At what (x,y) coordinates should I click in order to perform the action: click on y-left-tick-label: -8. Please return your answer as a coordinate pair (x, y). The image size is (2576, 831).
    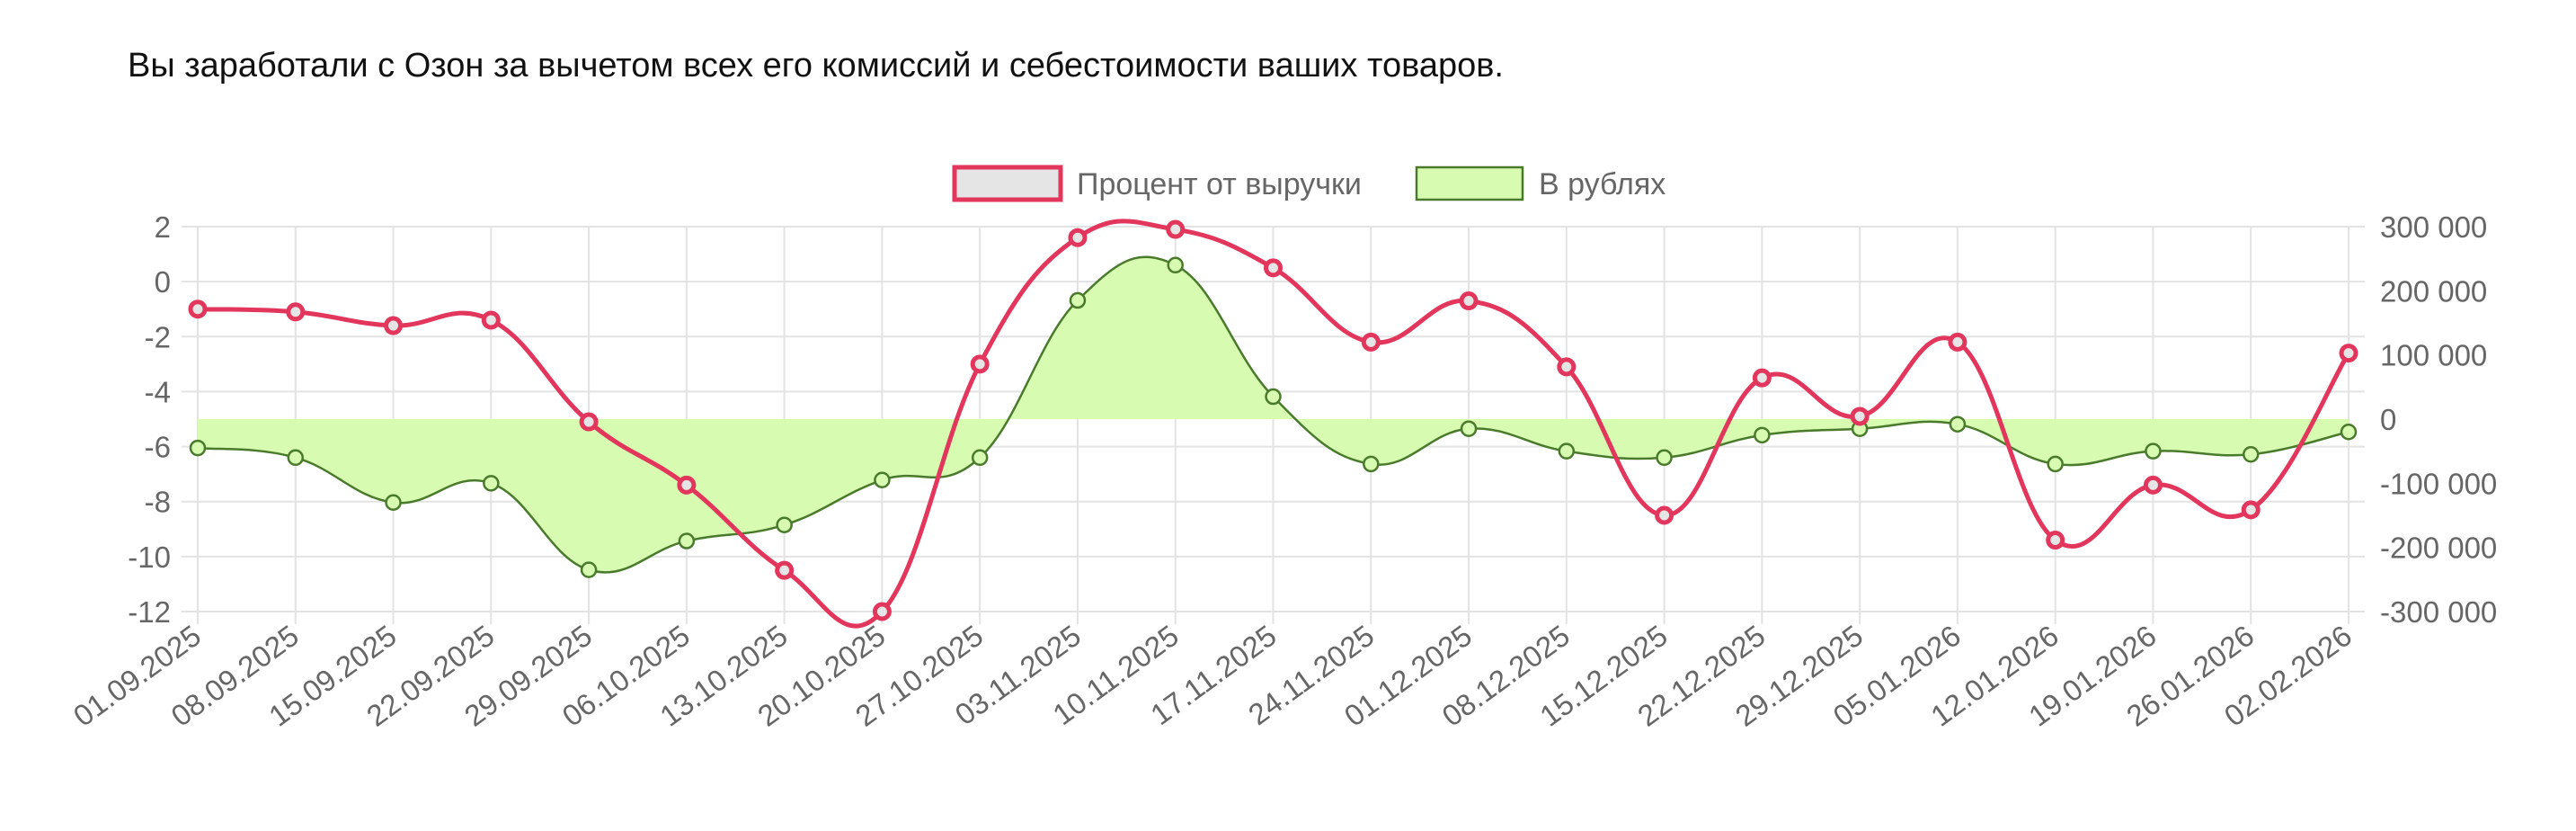
    Looking at the image, I should click on (158, 503).